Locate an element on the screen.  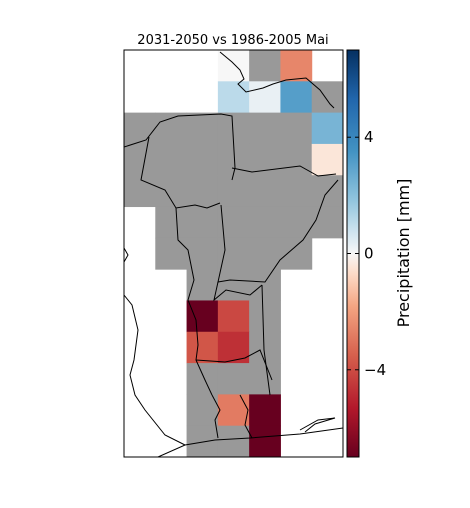
colorbar-tick-label: 4 is located at coordinates (369, 137).